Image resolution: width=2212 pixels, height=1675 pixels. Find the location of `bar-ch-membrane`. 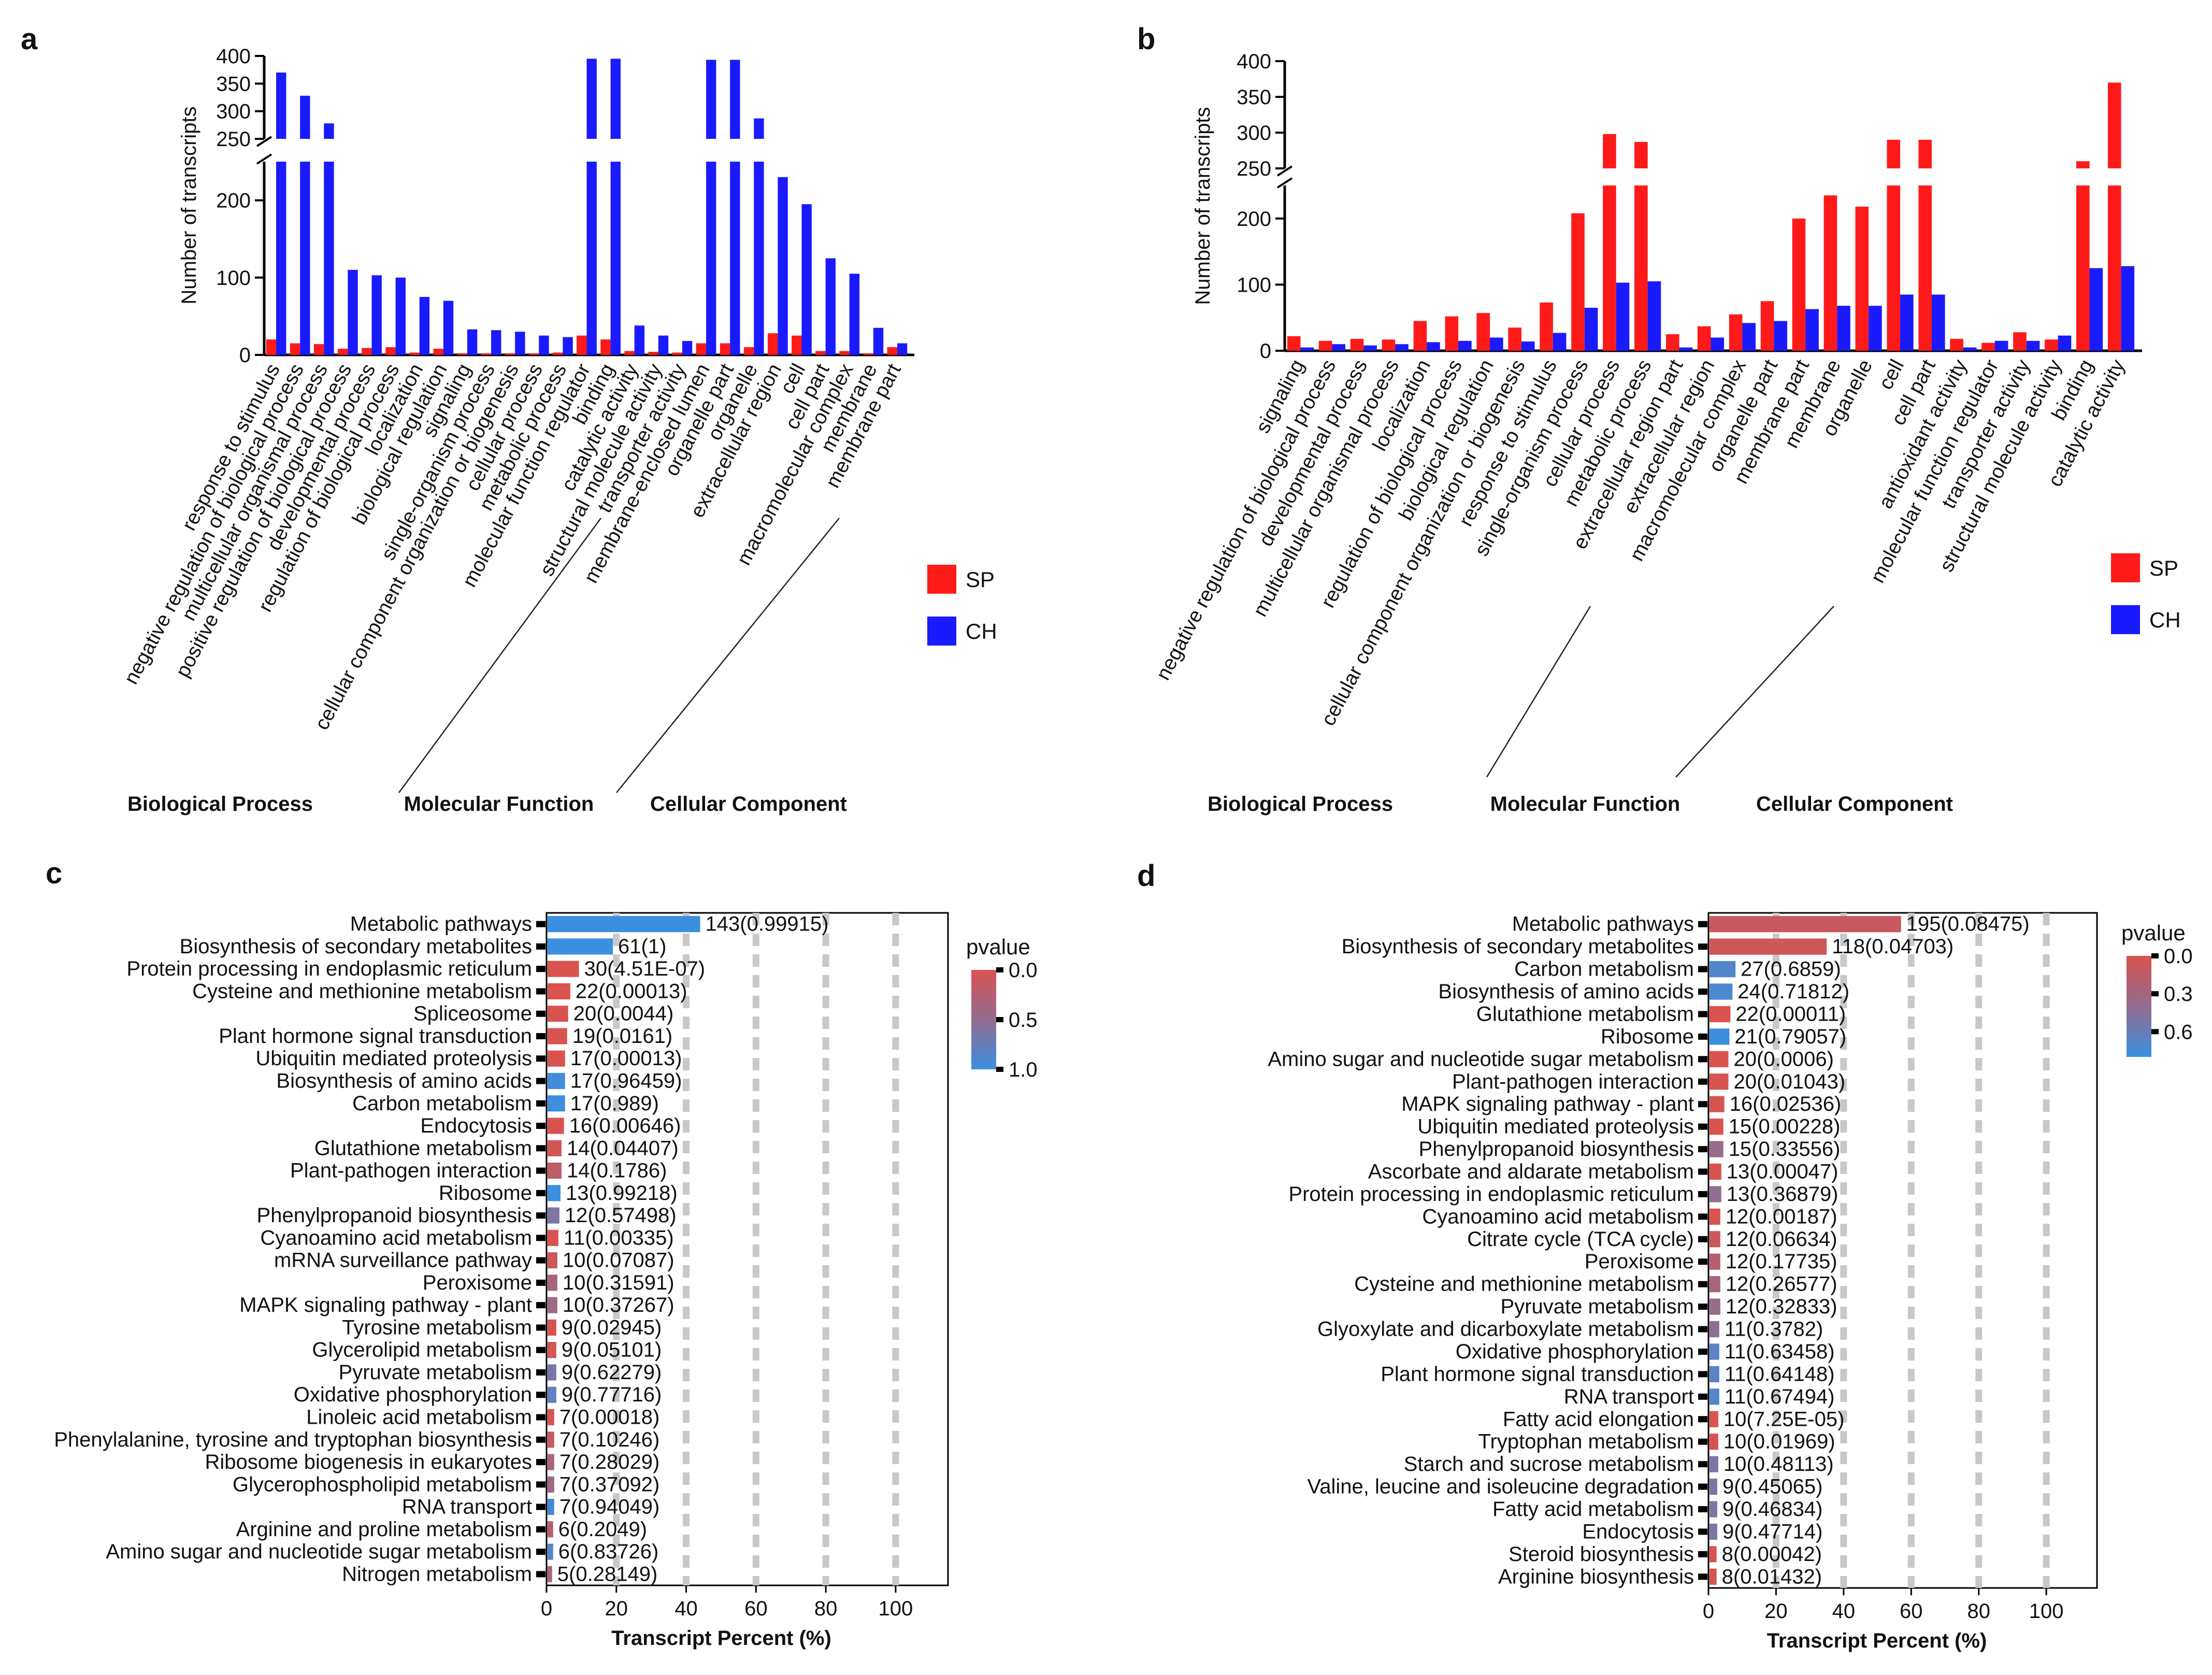

bar-ch-membrane is located at coordinates (1843, 328).